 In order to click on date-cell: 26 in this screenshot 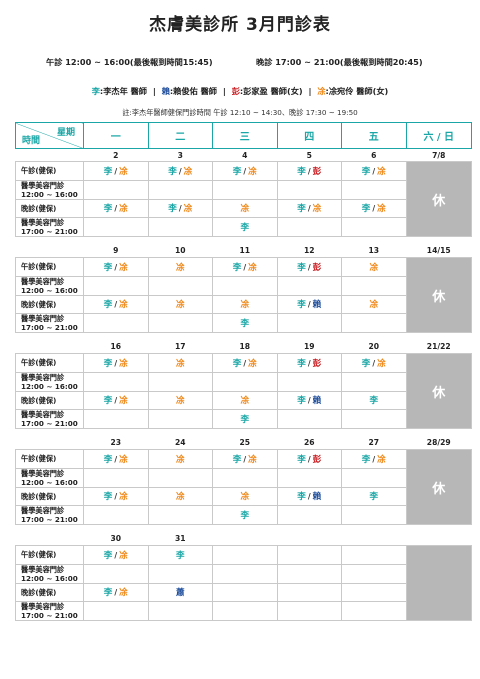, I will do `click(309, 443)`.